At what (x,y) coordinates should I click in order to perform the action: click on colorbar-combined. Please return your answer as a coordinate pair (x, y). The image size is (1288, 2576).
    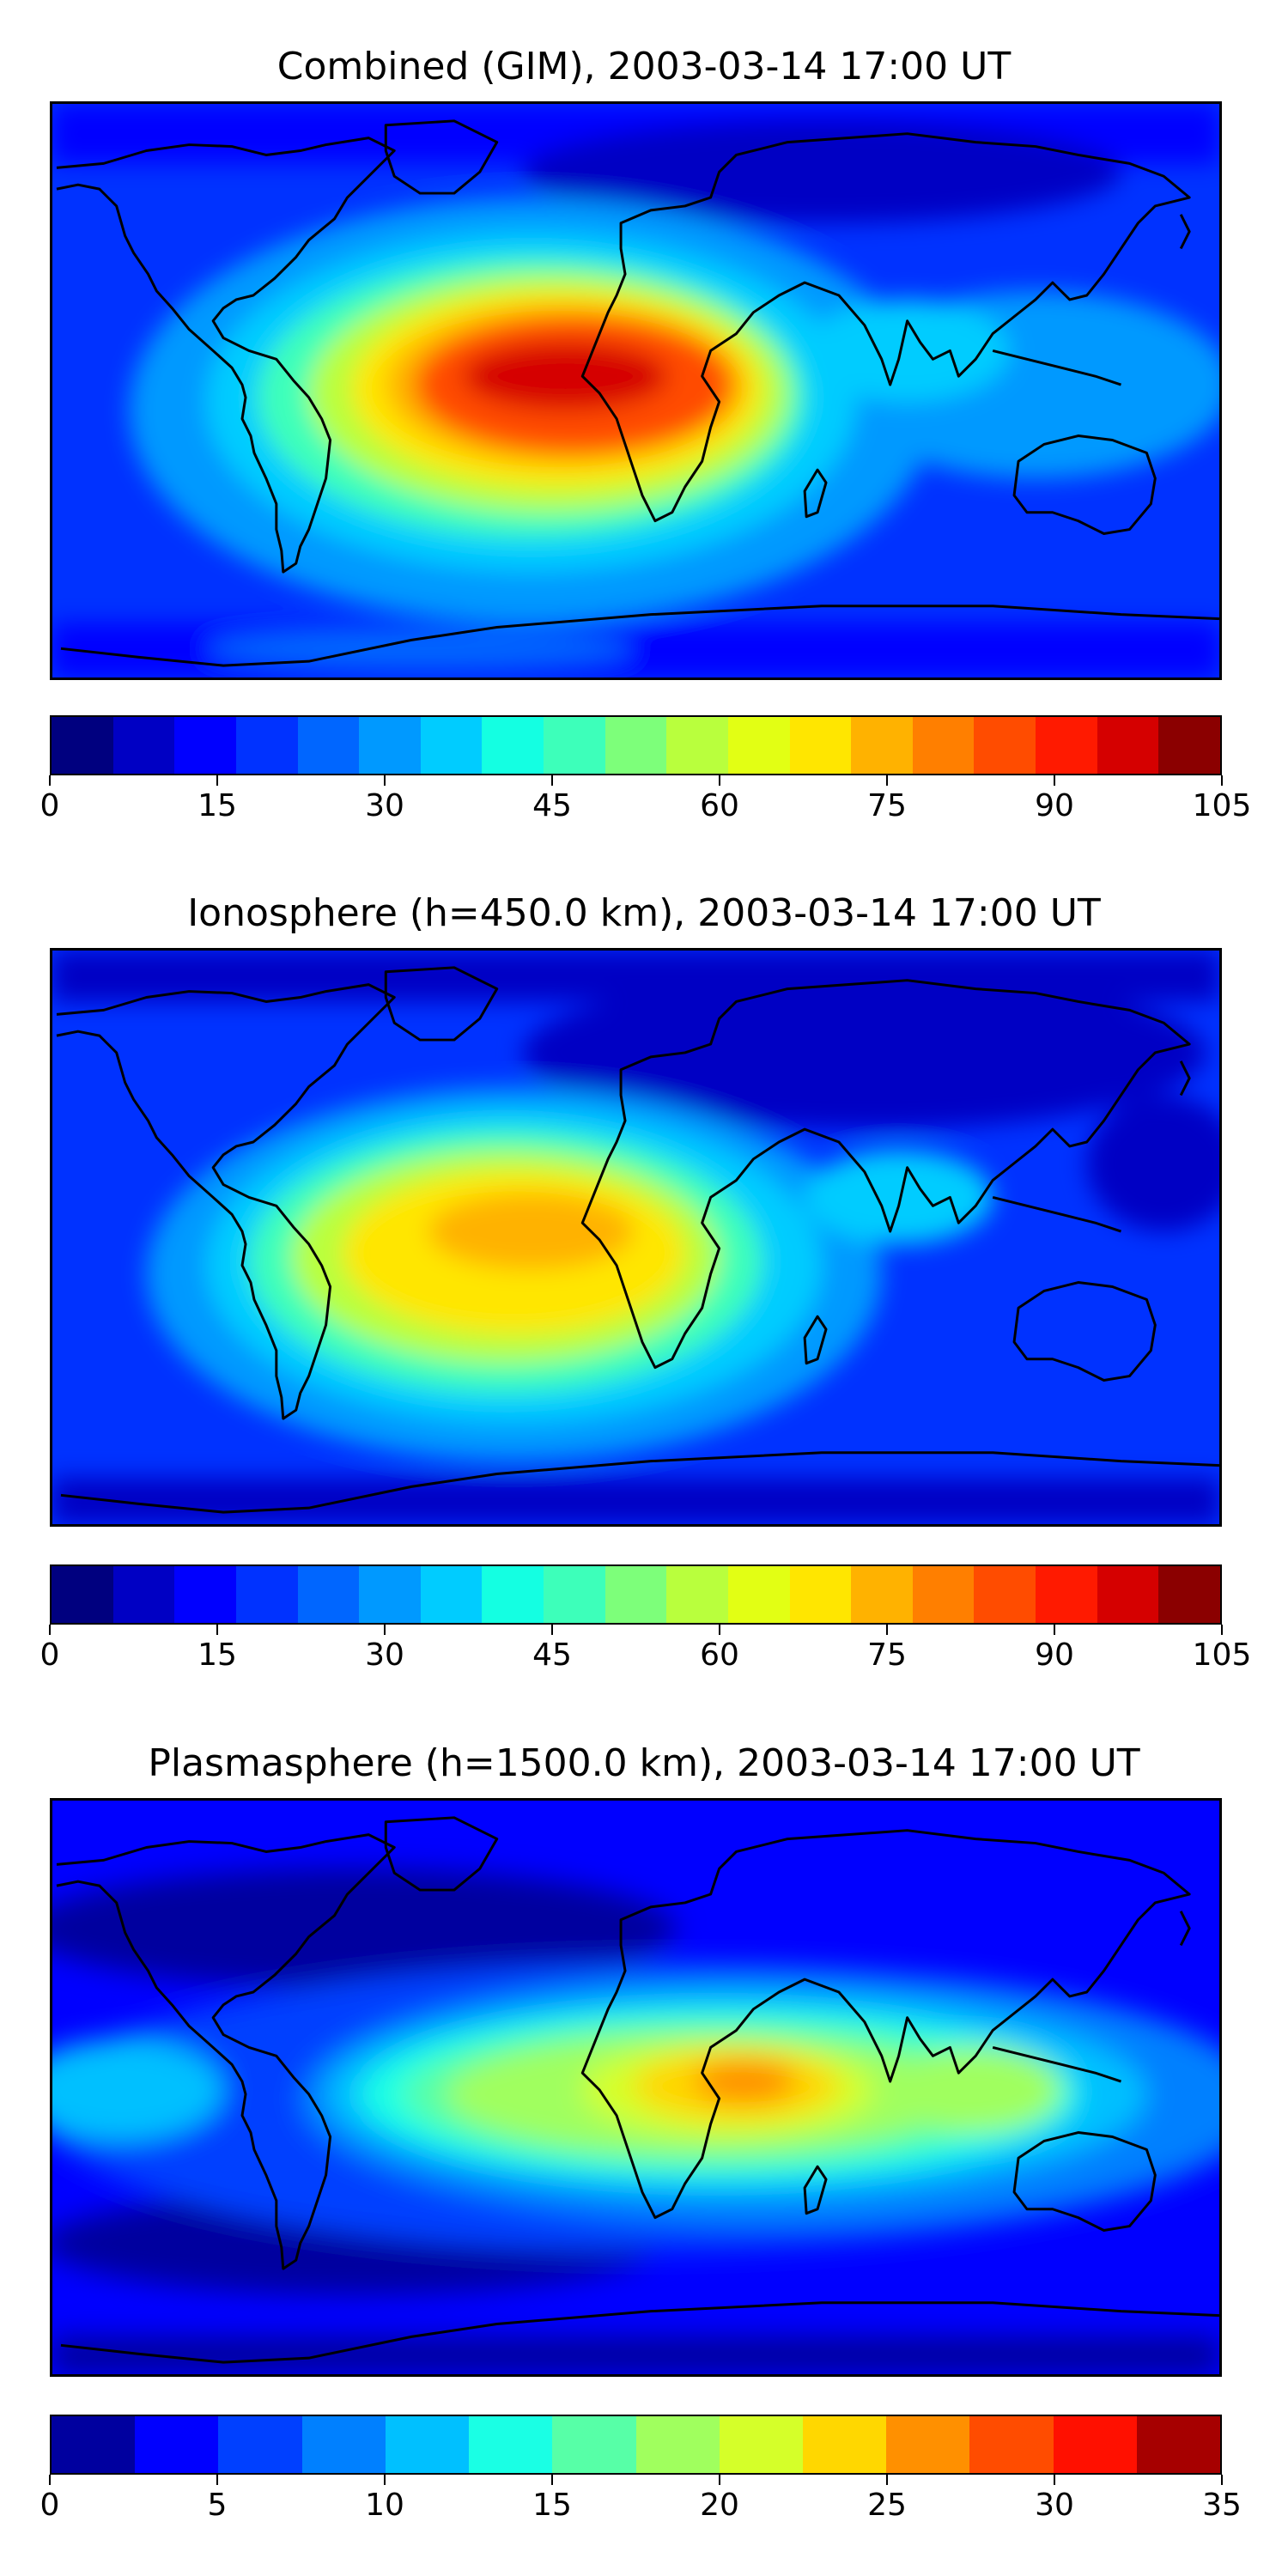
    Looking at the image, I should click on (636, 745).